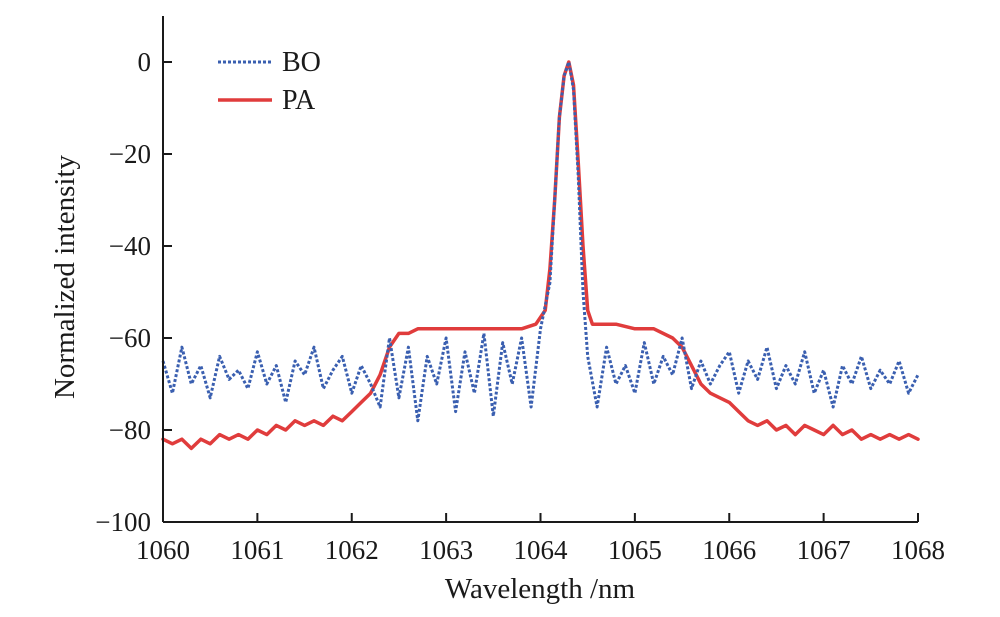  I want to click on y-tick-label: −60, so click(130, 338).